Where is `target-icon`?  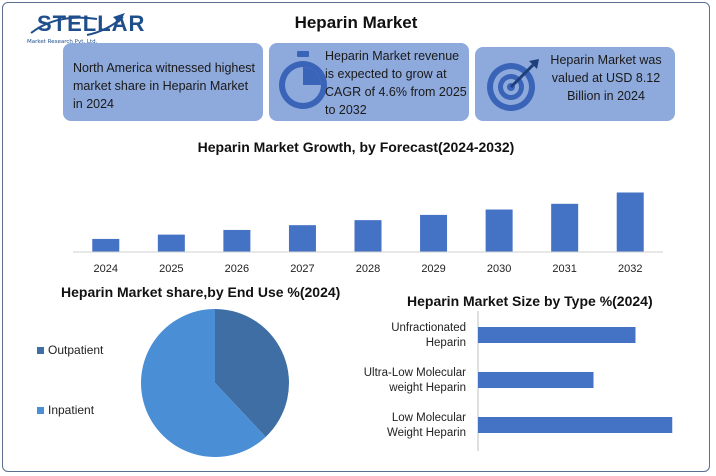 target-icon is located at coordinates (513, 85).